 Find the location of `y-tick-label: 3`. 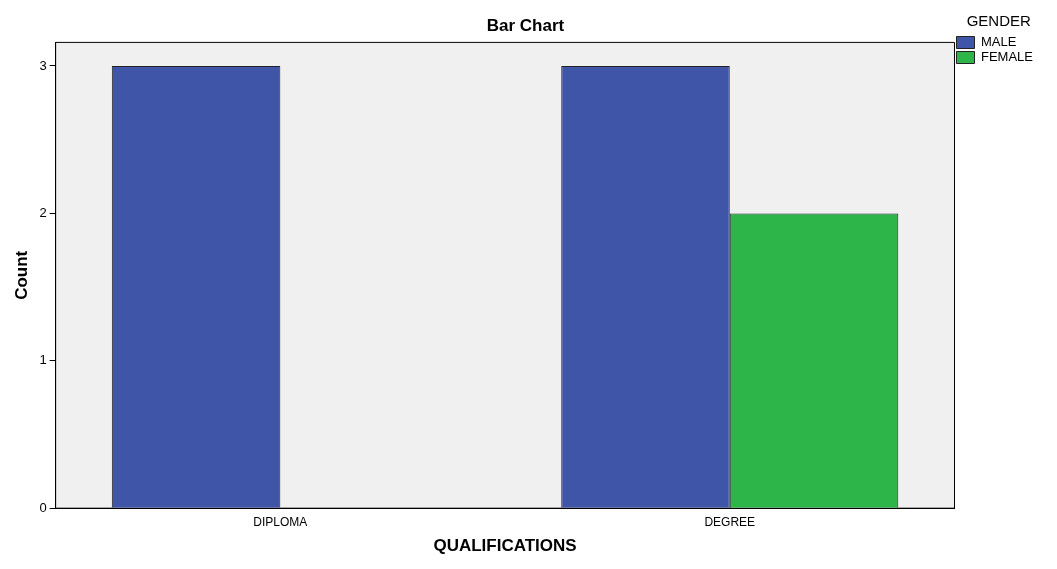

y-tick-label: 3 is located at coordinates (43, 65).